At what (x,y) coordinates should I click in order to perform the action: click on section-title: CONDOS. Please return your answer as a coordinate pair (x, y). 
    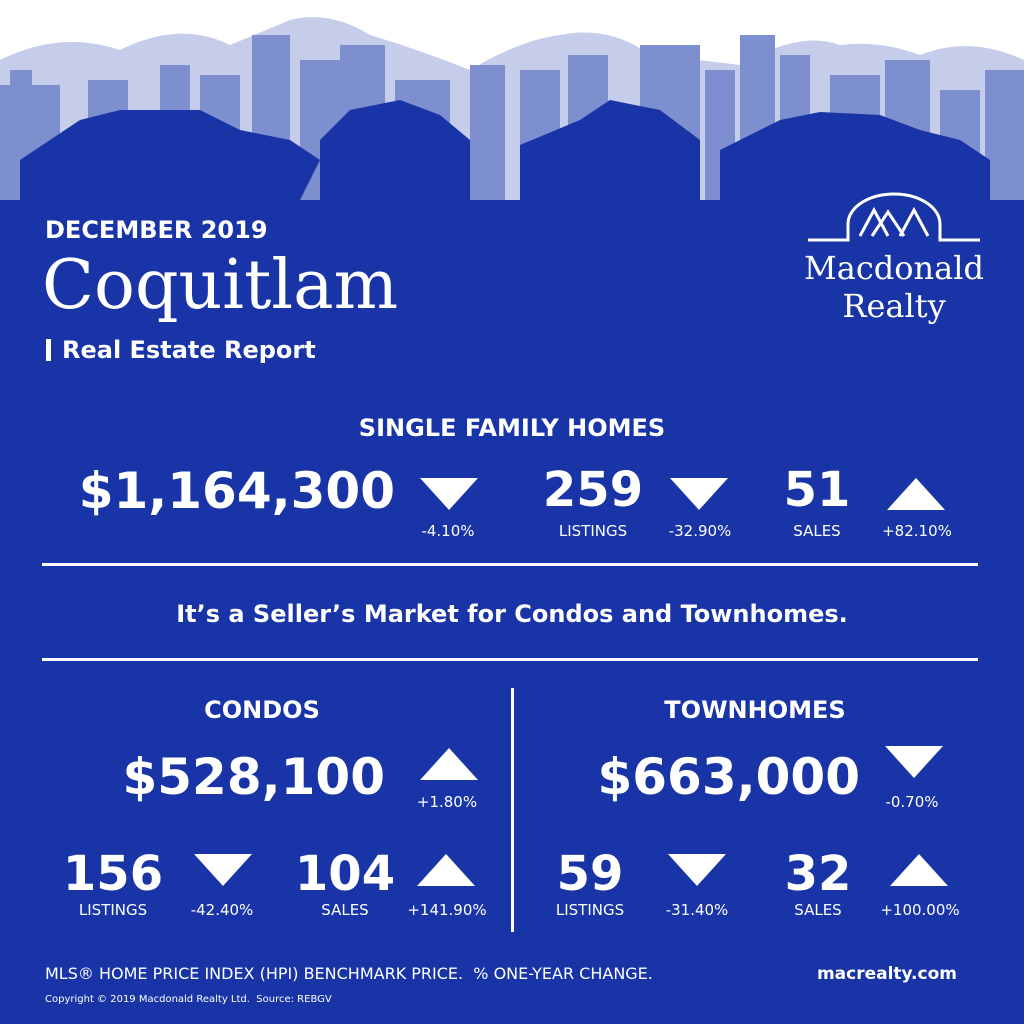
    Looking at the image, I should click on (262, 710).